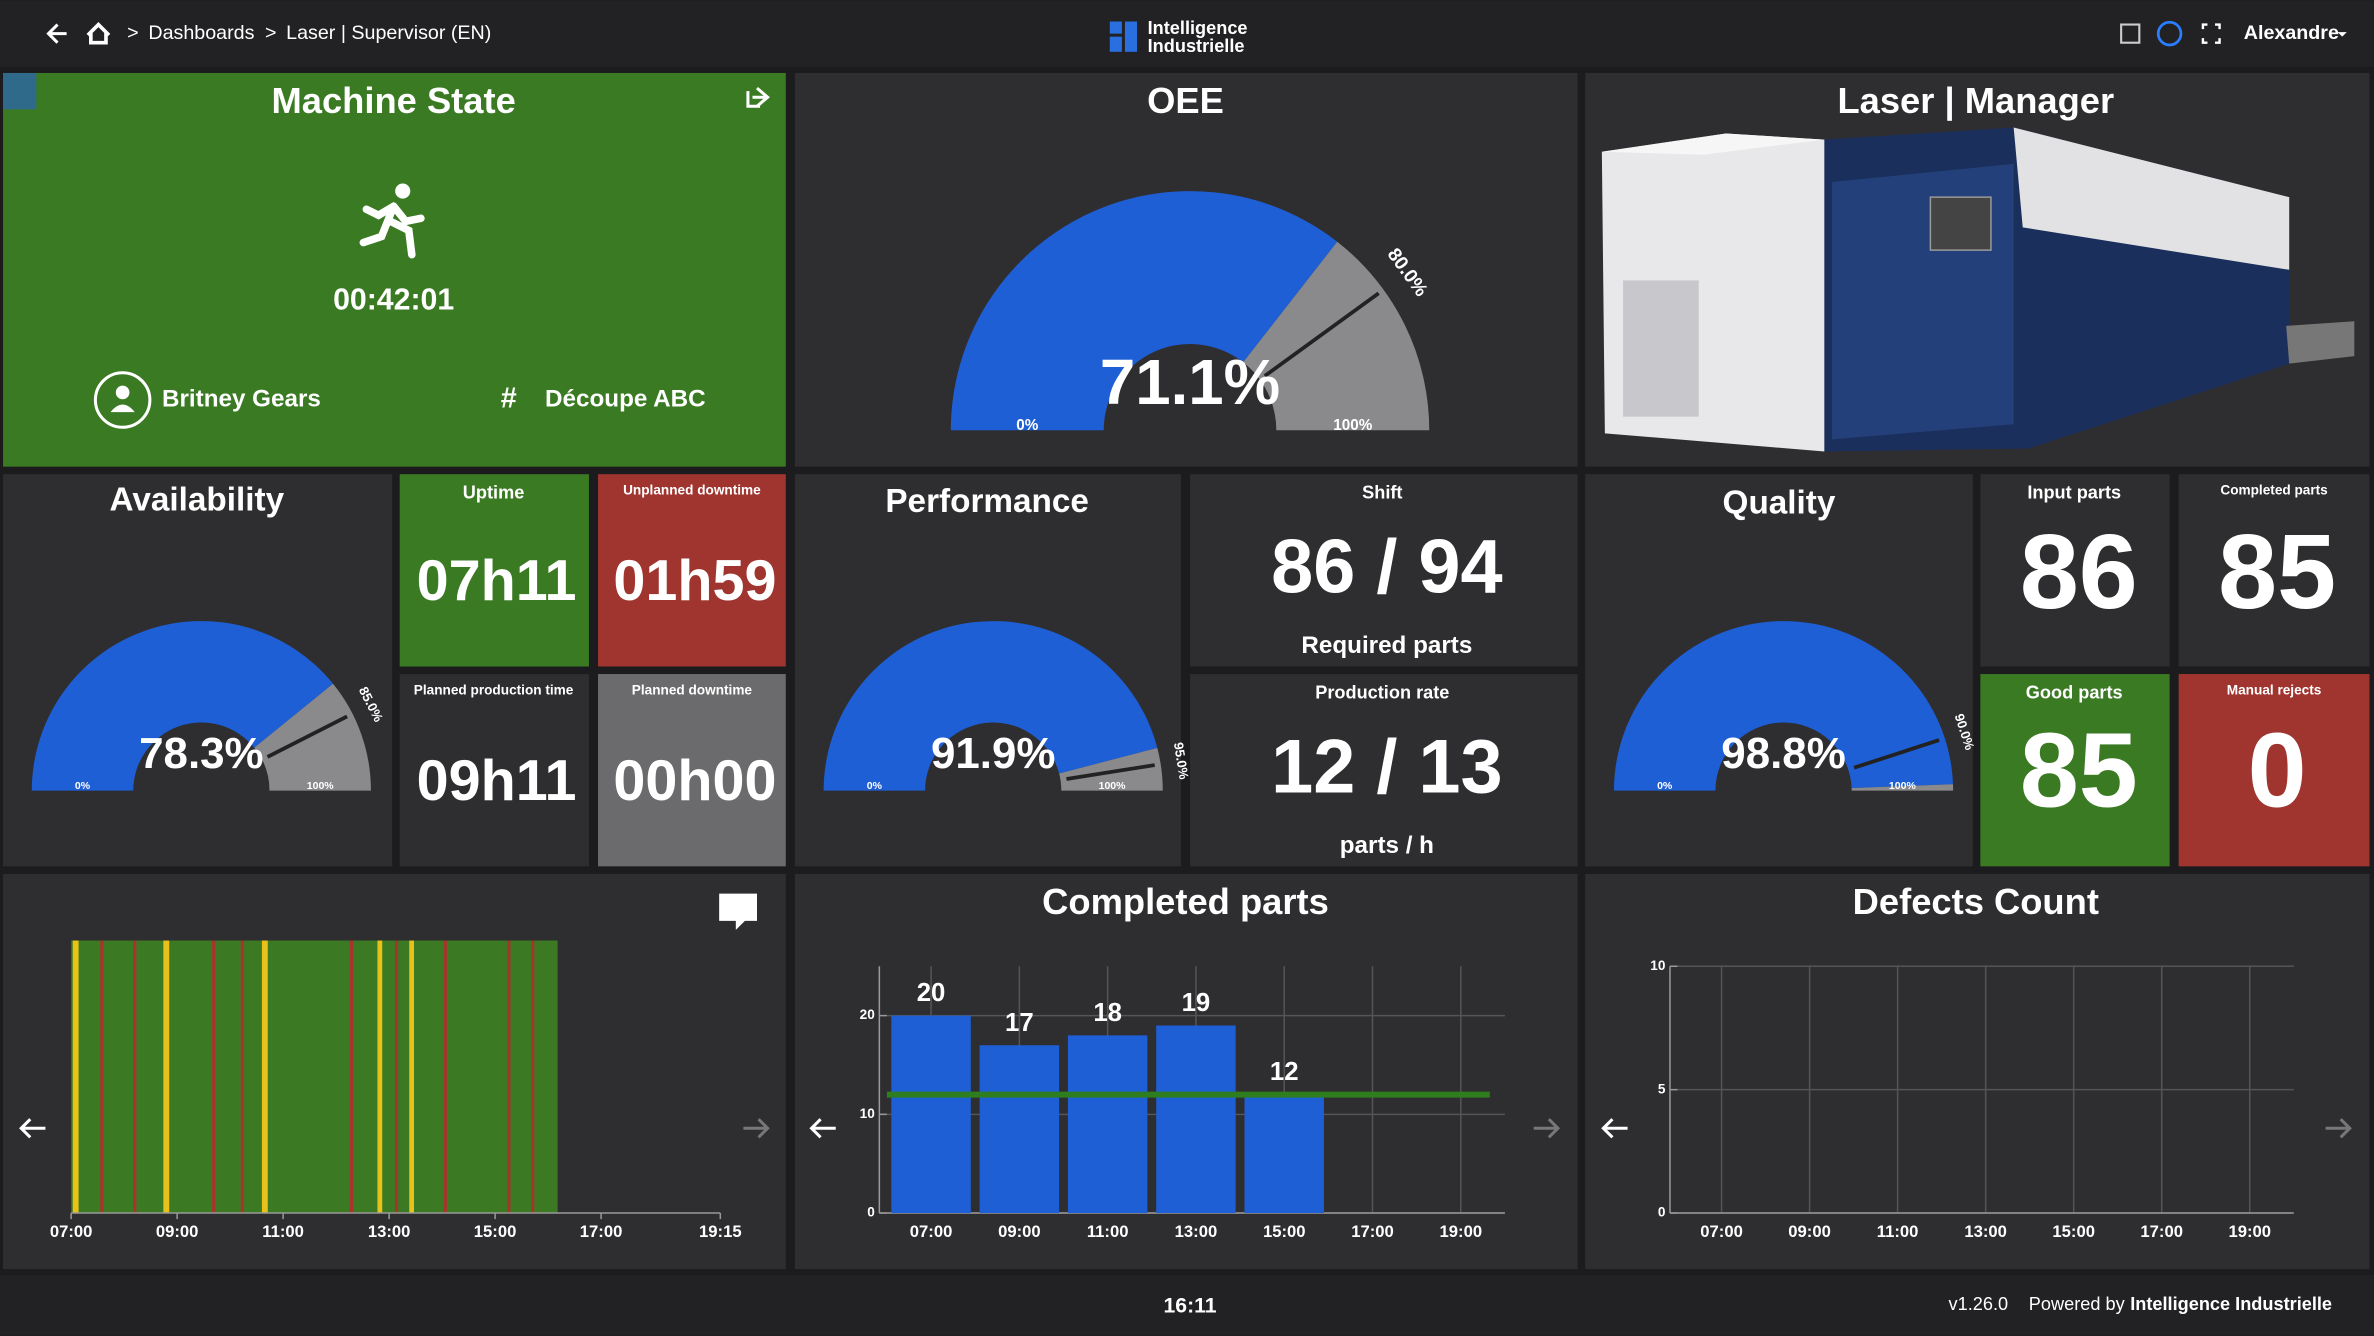 This screenshot has width=2374, height=1336. I want to click on tile-title: Shift, so click(1382, 493).